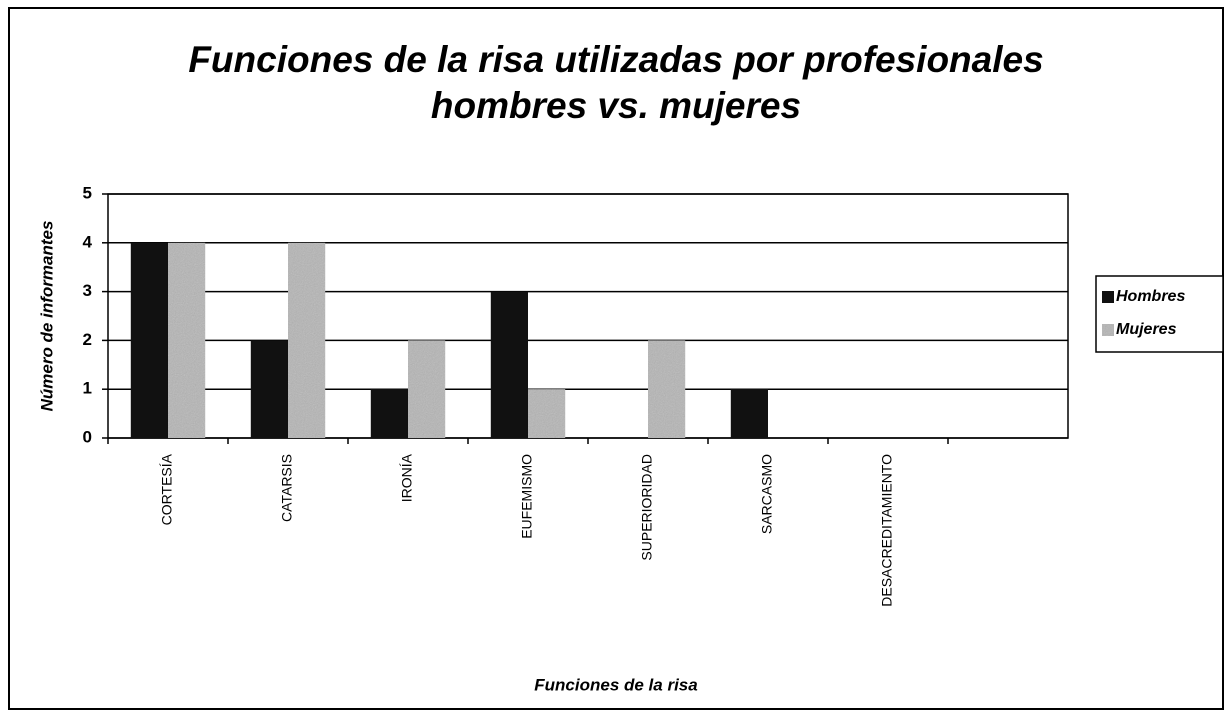 The width and height of the screenshot is (1232, 718). What do you see at coordinates (46, 316) in the screenshot?
I see `y-axis-title: Número de informantes` at bounding box center [46, 316].